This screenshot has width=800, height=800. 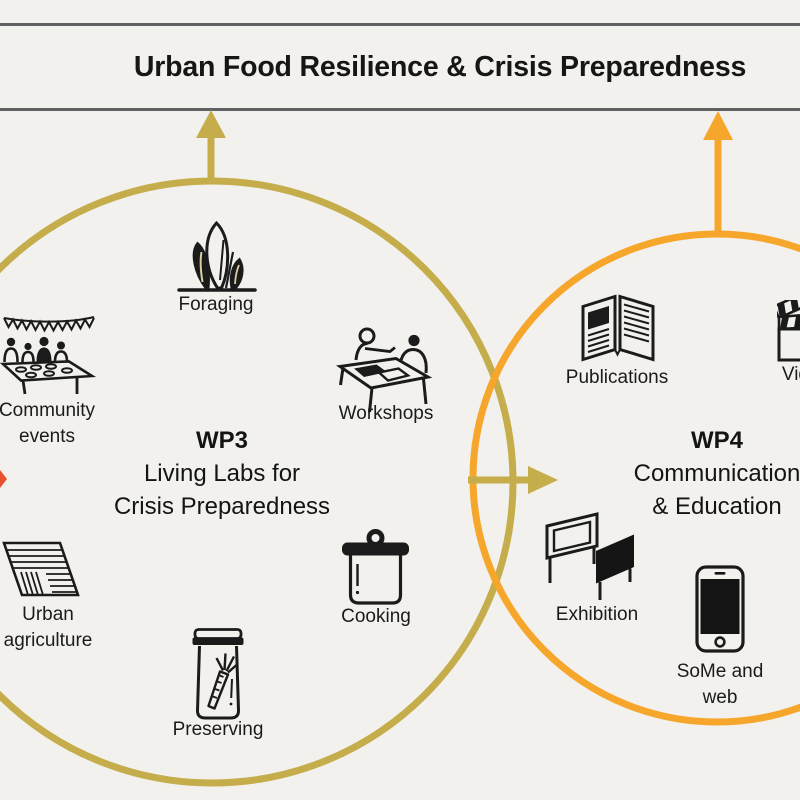 What do you see at coordinates (717, 506) in the screenshot?
I see `wp4-subtitle-line2: & Education` at bounding box center [717, 506].